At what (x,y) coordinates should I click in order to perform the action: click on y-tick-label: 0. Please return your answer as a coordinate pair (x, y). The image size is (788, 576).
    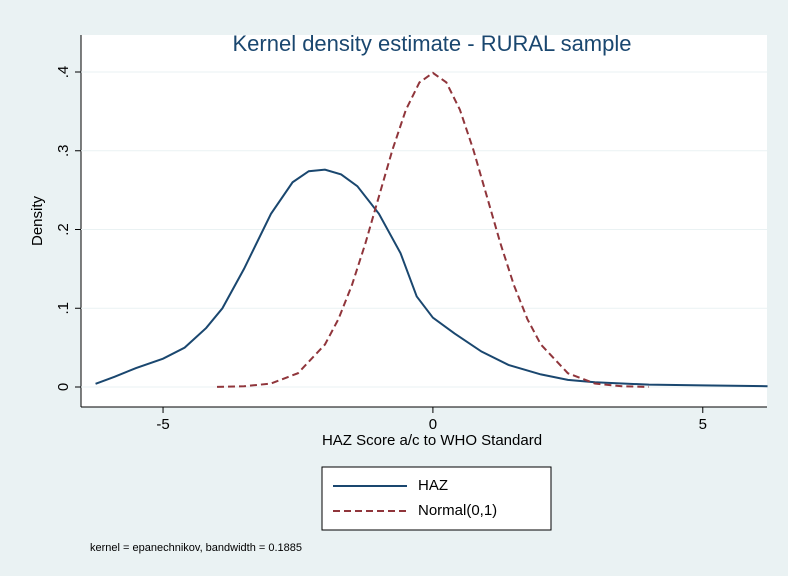
    Looking at the image, I should click on (63, 387).